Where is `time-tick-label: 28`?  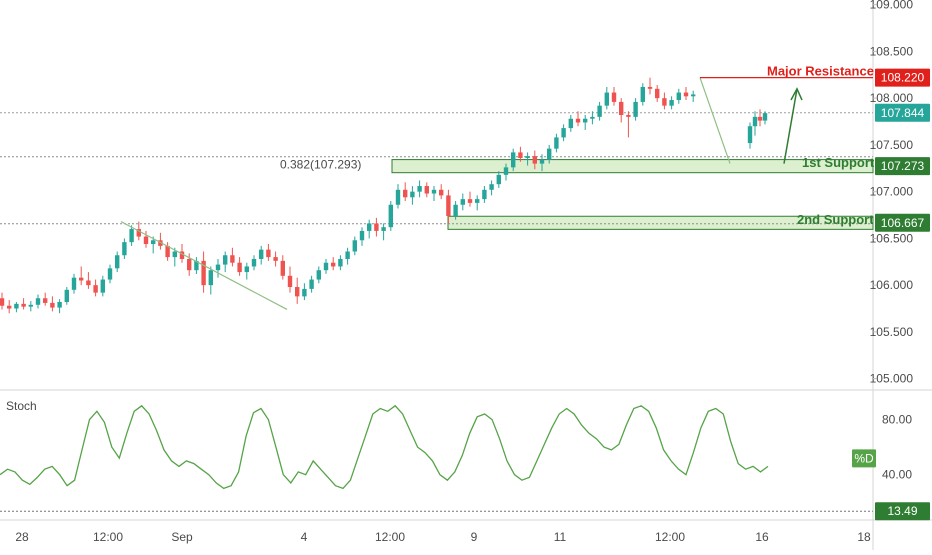 time-tick-label: 28 is located at coordinates (22, 537).